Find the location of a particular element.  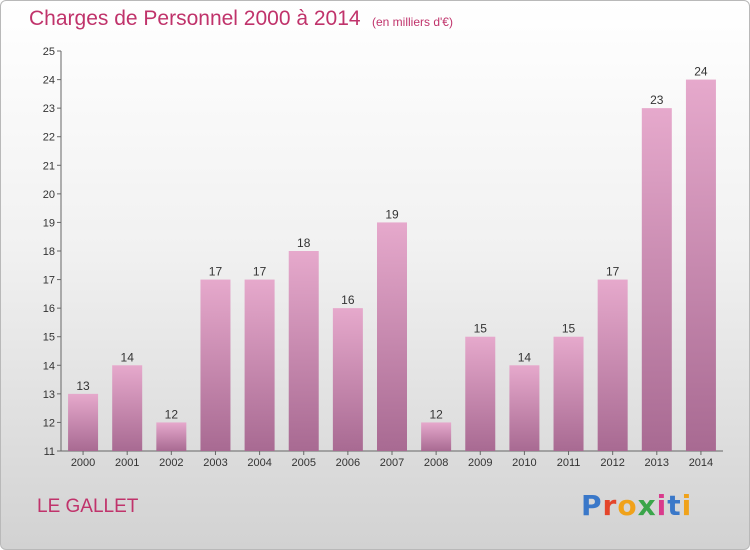

x-tick-label: 2000 is located at coordinates (83, 463).